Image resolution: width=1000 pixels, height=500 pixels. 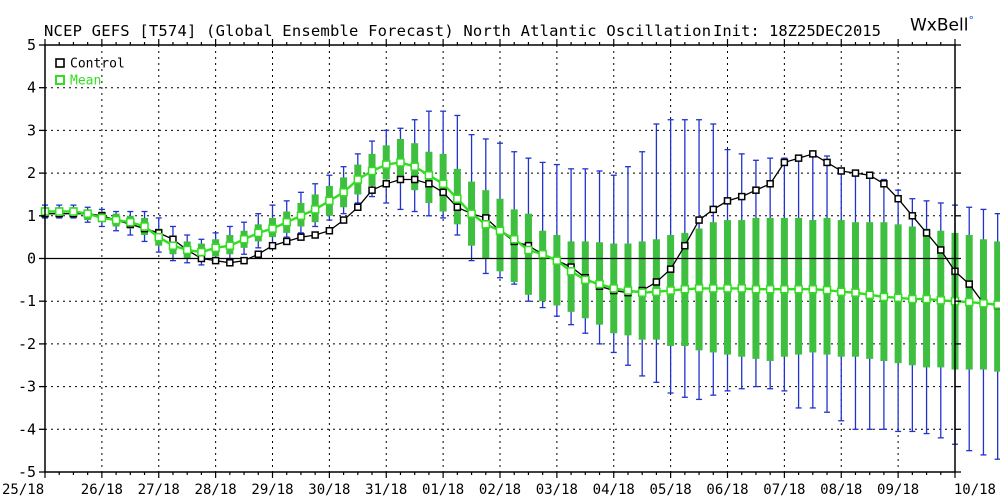 I want to click on legend-mean-marker, so click(x=60, y=80).